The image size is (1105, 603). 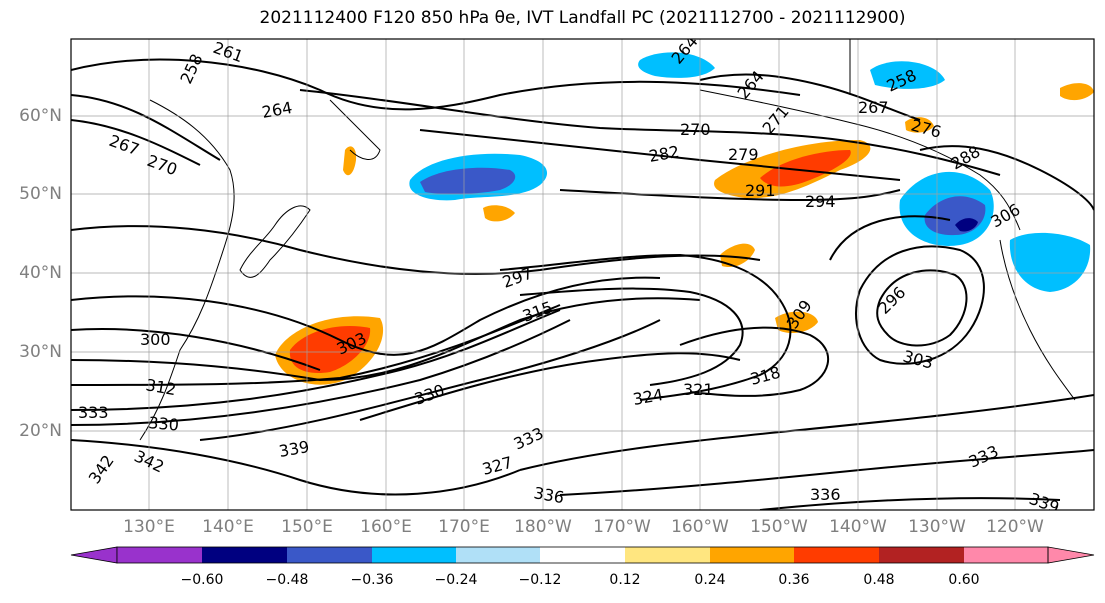 I want to click on lat-label: 40°N, so click(x=40, y=273).